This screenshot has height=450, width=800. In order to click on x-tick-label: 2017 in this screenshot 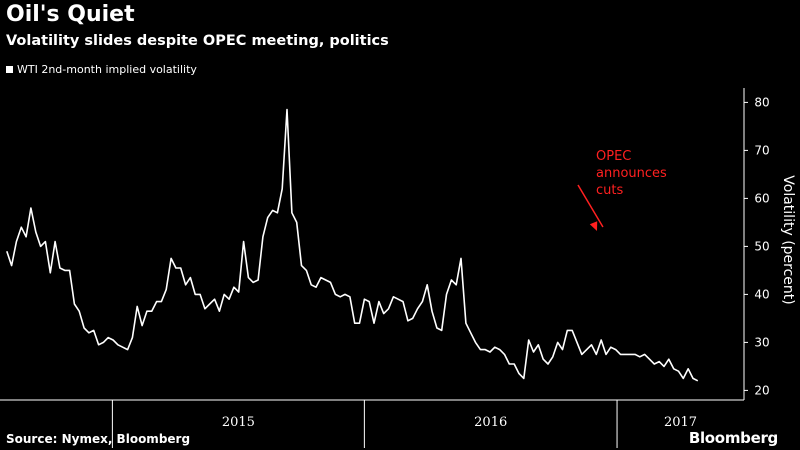, I will do `click(680, 422)`.